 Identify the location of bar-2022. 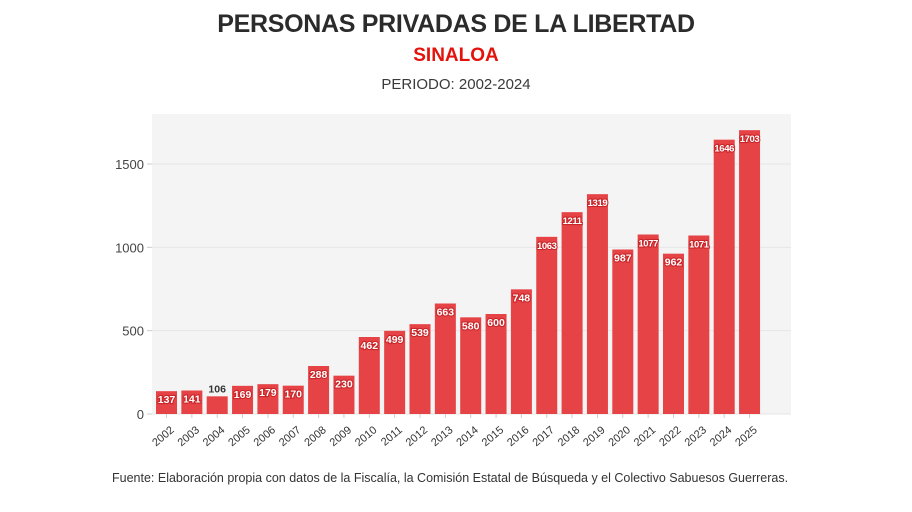
(673, 333).